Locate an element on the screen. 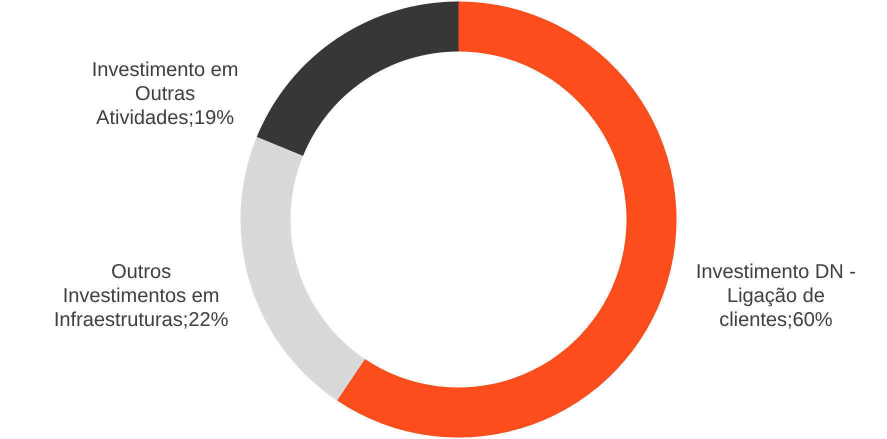 Image resolution: width=887 pixels, height=439 pixels. slice-label: Investimento DN - Ligação de clientes;60% is located at coordinates (776, 295).